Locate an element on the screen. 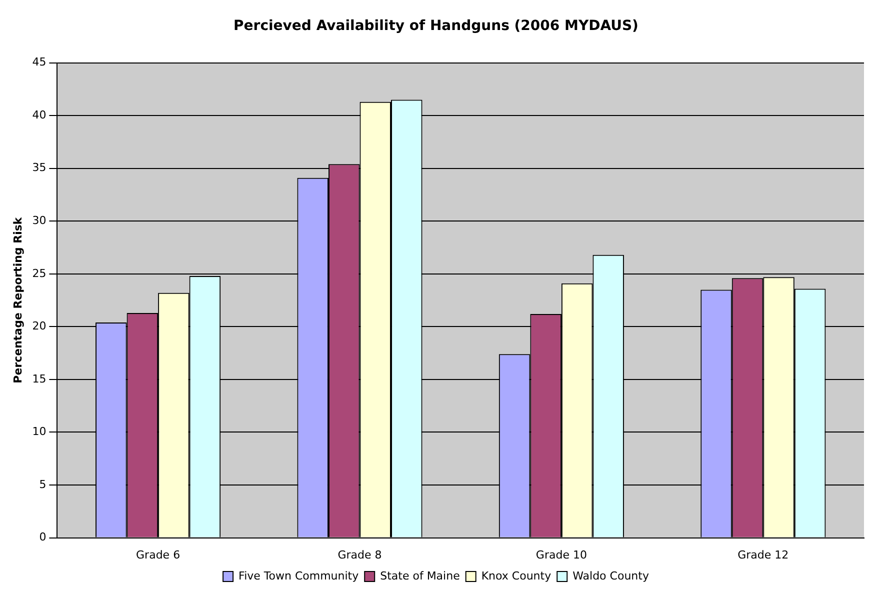  x-tick-label: Grade 10 is located at coordinates (561, 555).